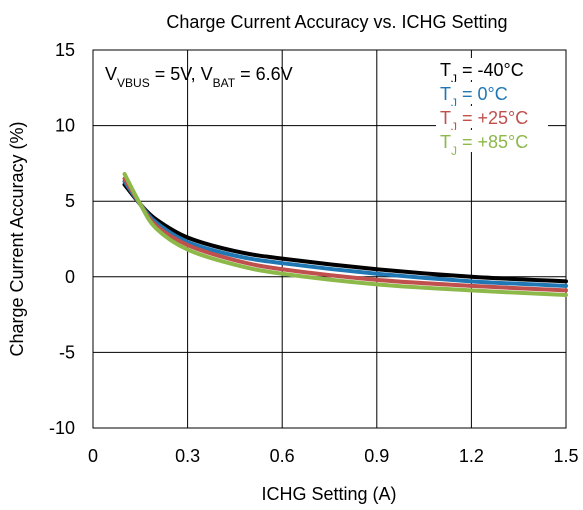  Describe the element at coordinates (336, 22) in the screenshot. I see `chart-title: Charge Current Accuracy vs. ICHG Setting` at that location.